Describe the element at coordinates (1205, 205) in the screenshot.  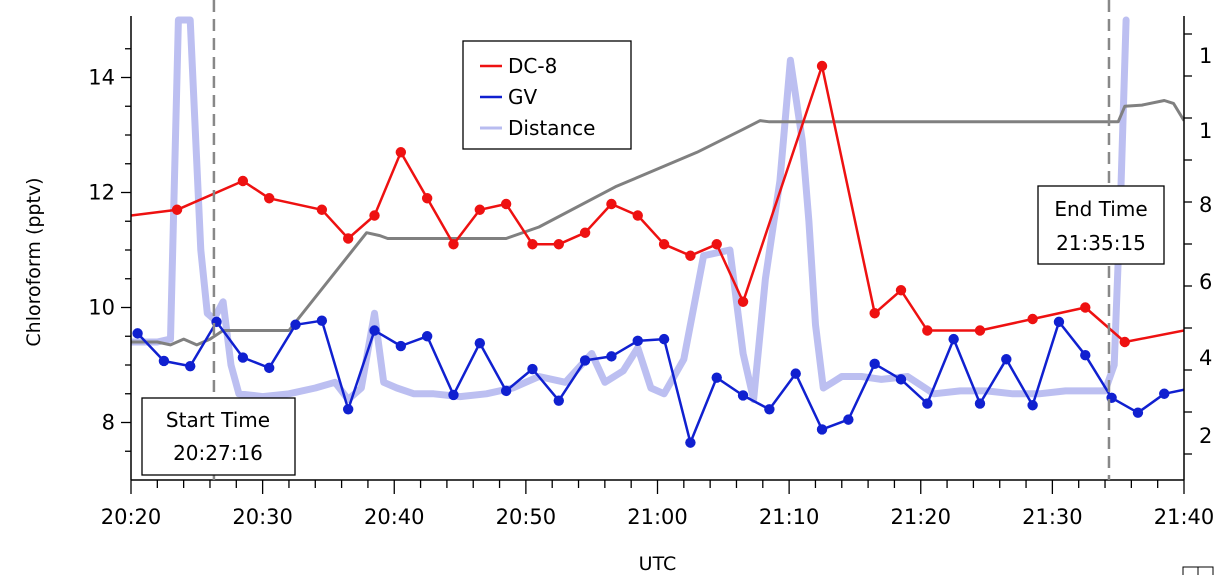
I see `right-tick-label: 8` at that location.